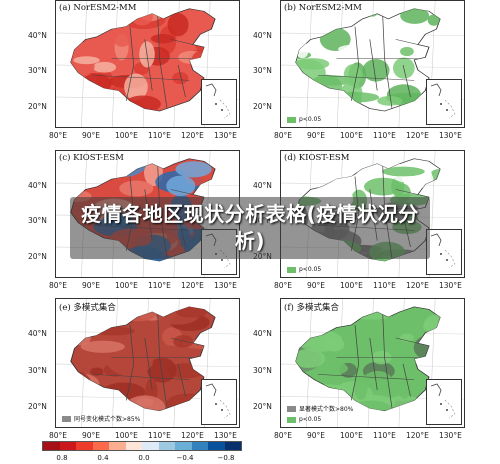 This screenshot has width=500, height=464. I want to click on map-frame: (f) 多模式集合显著模式个数>80% p<0.05, so click(372, 363).